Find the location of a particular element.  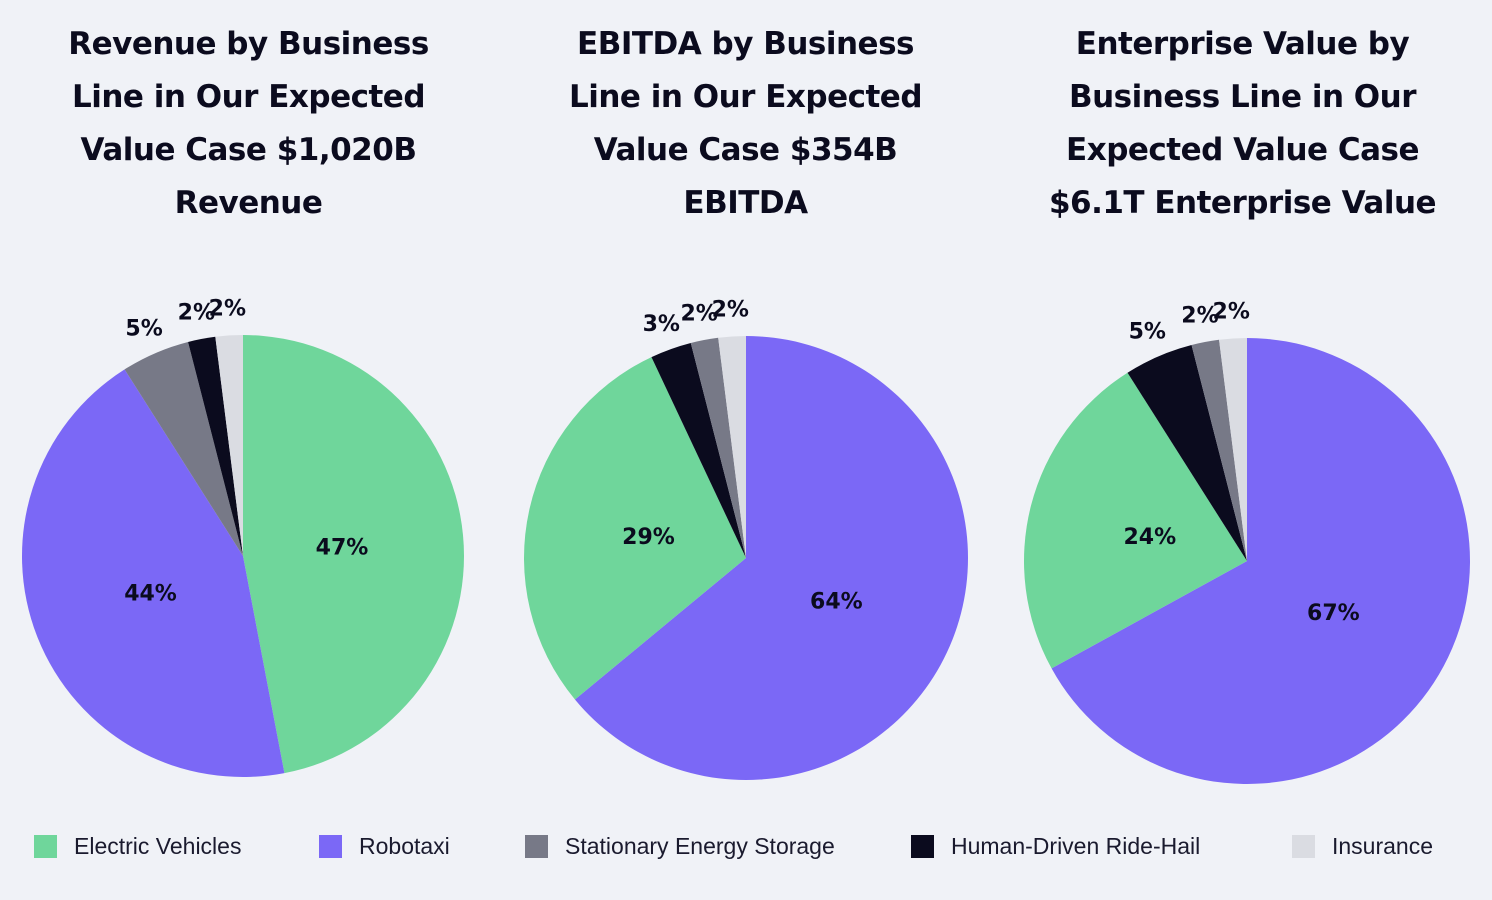

legend-label: Stationary Energy Storage is located at coordinates (700, 845).